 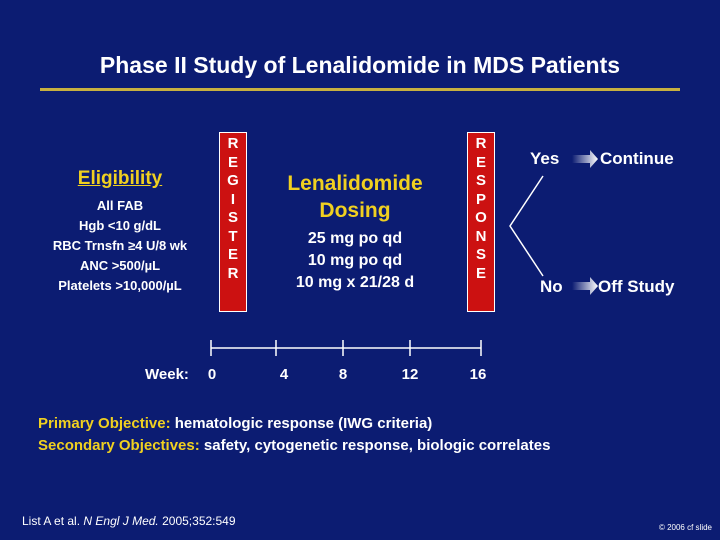 I want to click on citation-details: 2005;352:549, so click(x=199, y=521).